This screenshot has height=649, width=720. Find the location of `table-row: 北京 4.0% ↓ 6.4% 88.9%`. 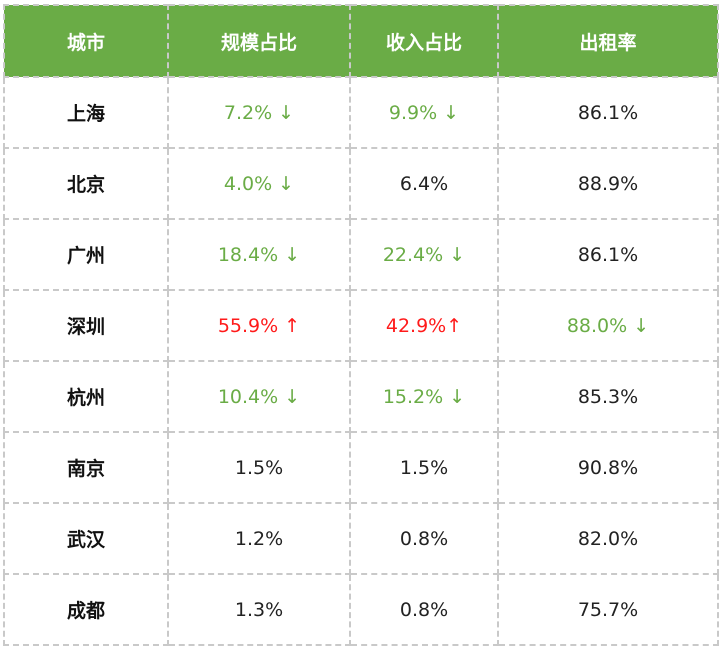

table-row: 北京 4.0% ↓ 6.4% 88.9% is located at coordinates (361, 183).